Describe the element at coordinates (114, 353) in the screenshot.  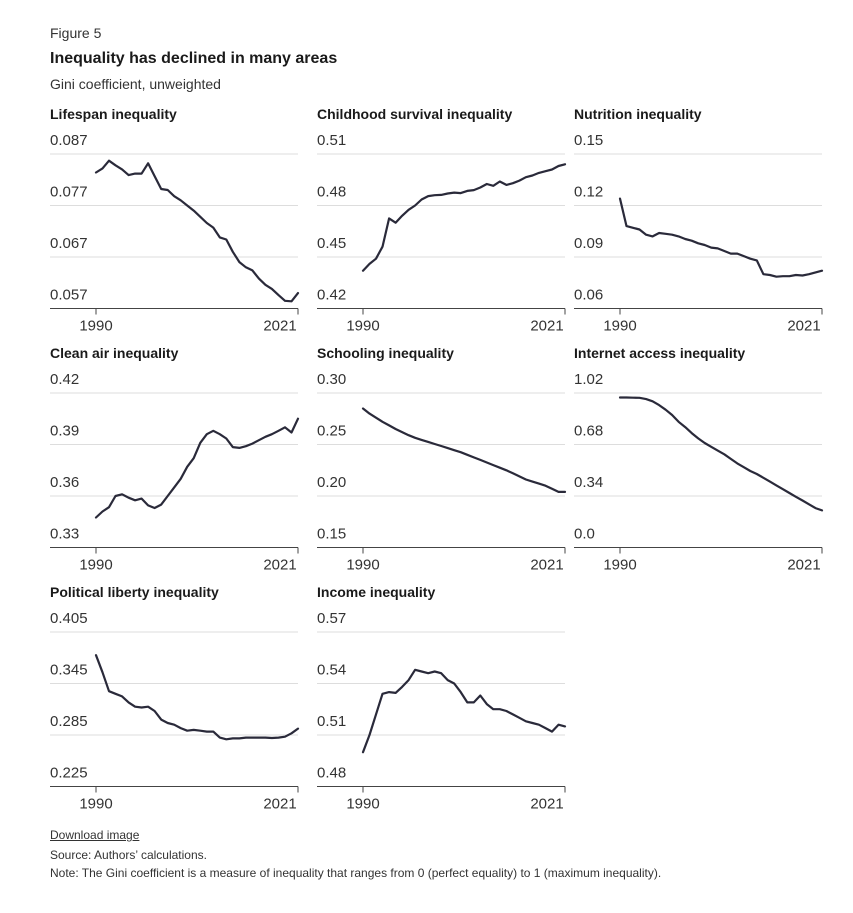
I see `chart-title: Clean air inequality` at that location.